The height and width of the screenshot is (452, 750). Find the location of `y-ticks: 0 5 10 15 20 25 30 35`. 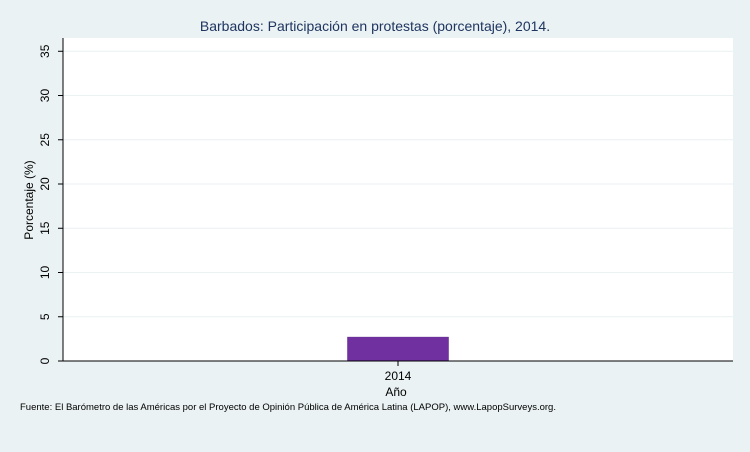

y-ticks: 0 5 10 15 20 25 30 35 is located at coordinates (50, 204).